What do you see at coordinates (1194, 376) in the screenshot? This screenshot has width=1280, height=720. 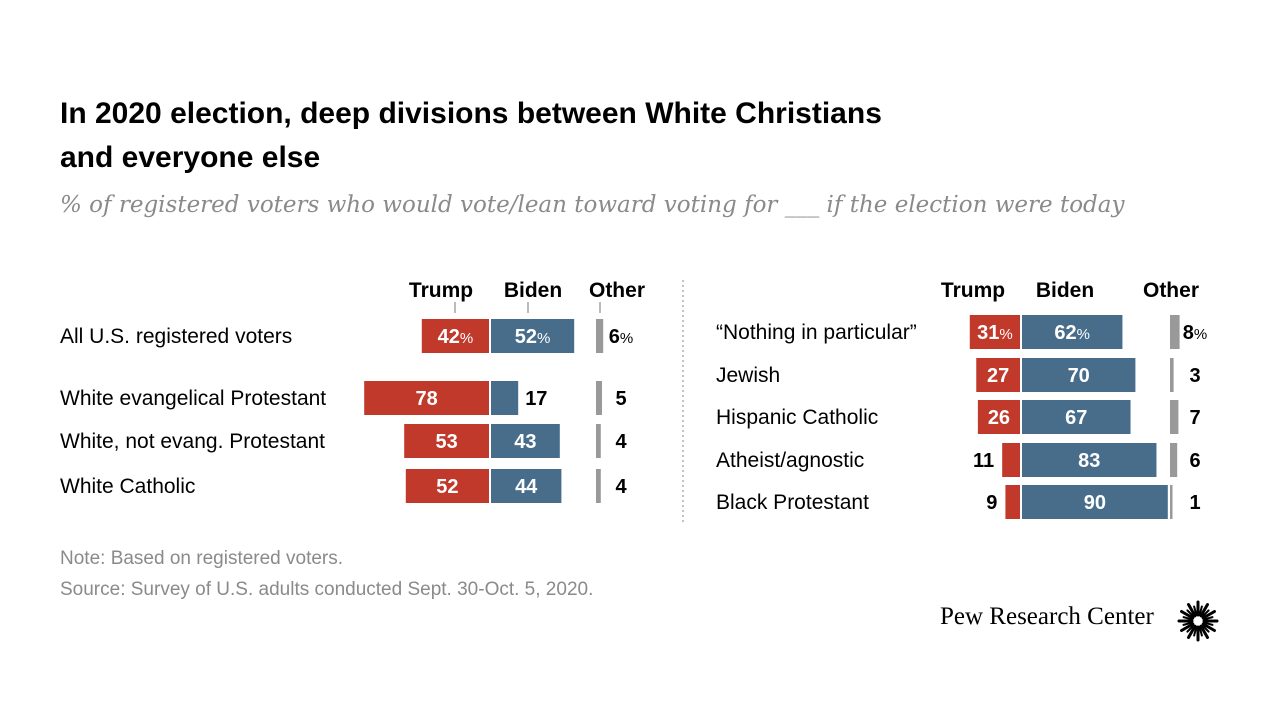 I see `label-other: 3` at bounding box center [1194, 376].